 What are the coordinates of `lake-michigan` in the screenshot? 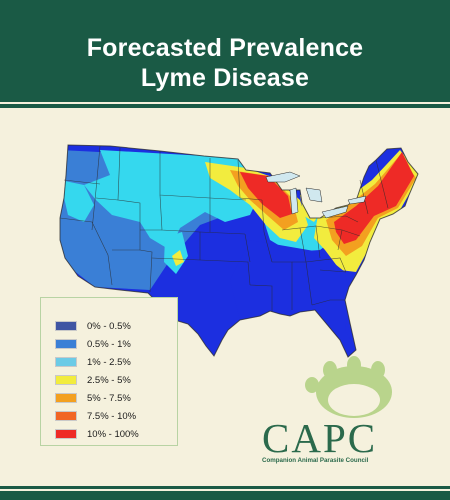 It's located at (294, 201).